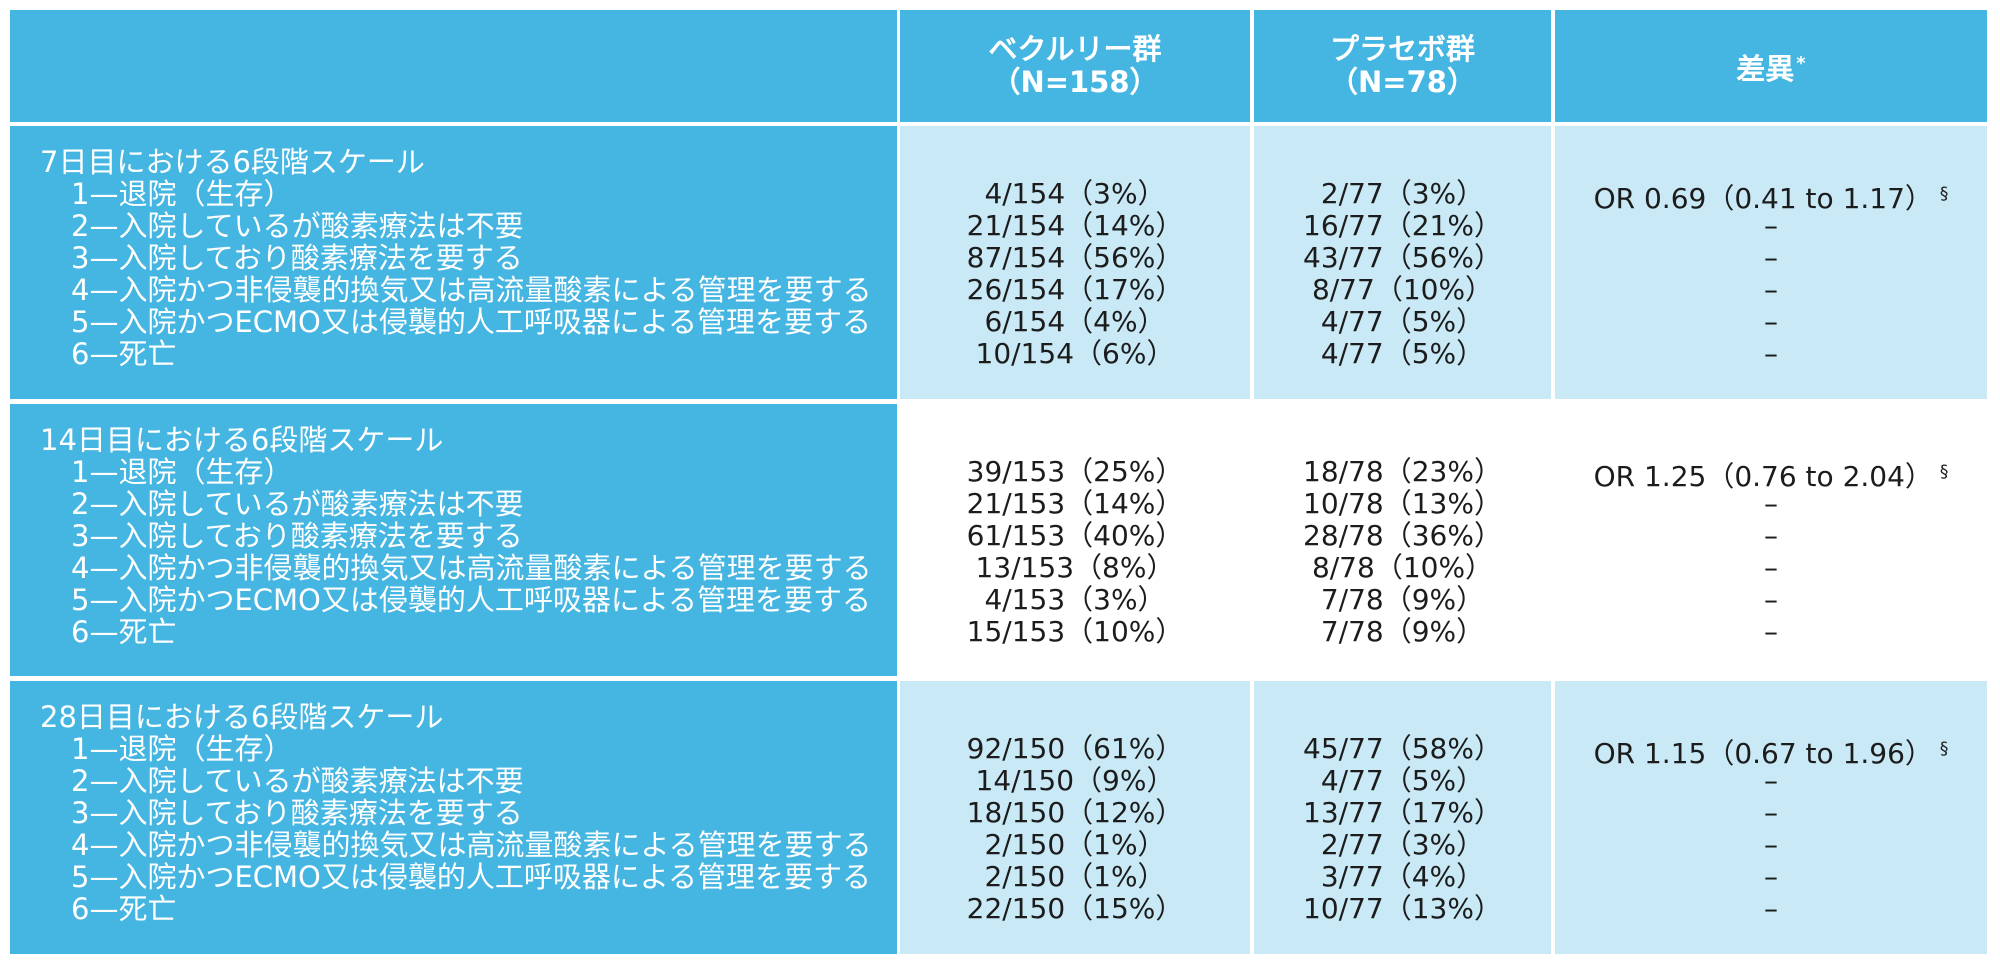 The width and height of the screenshot is (2000, 964). Describe the element at coordinates (1075, 748) in the screenshot. I see `veklury-value: 92/150（61%）` at that location.